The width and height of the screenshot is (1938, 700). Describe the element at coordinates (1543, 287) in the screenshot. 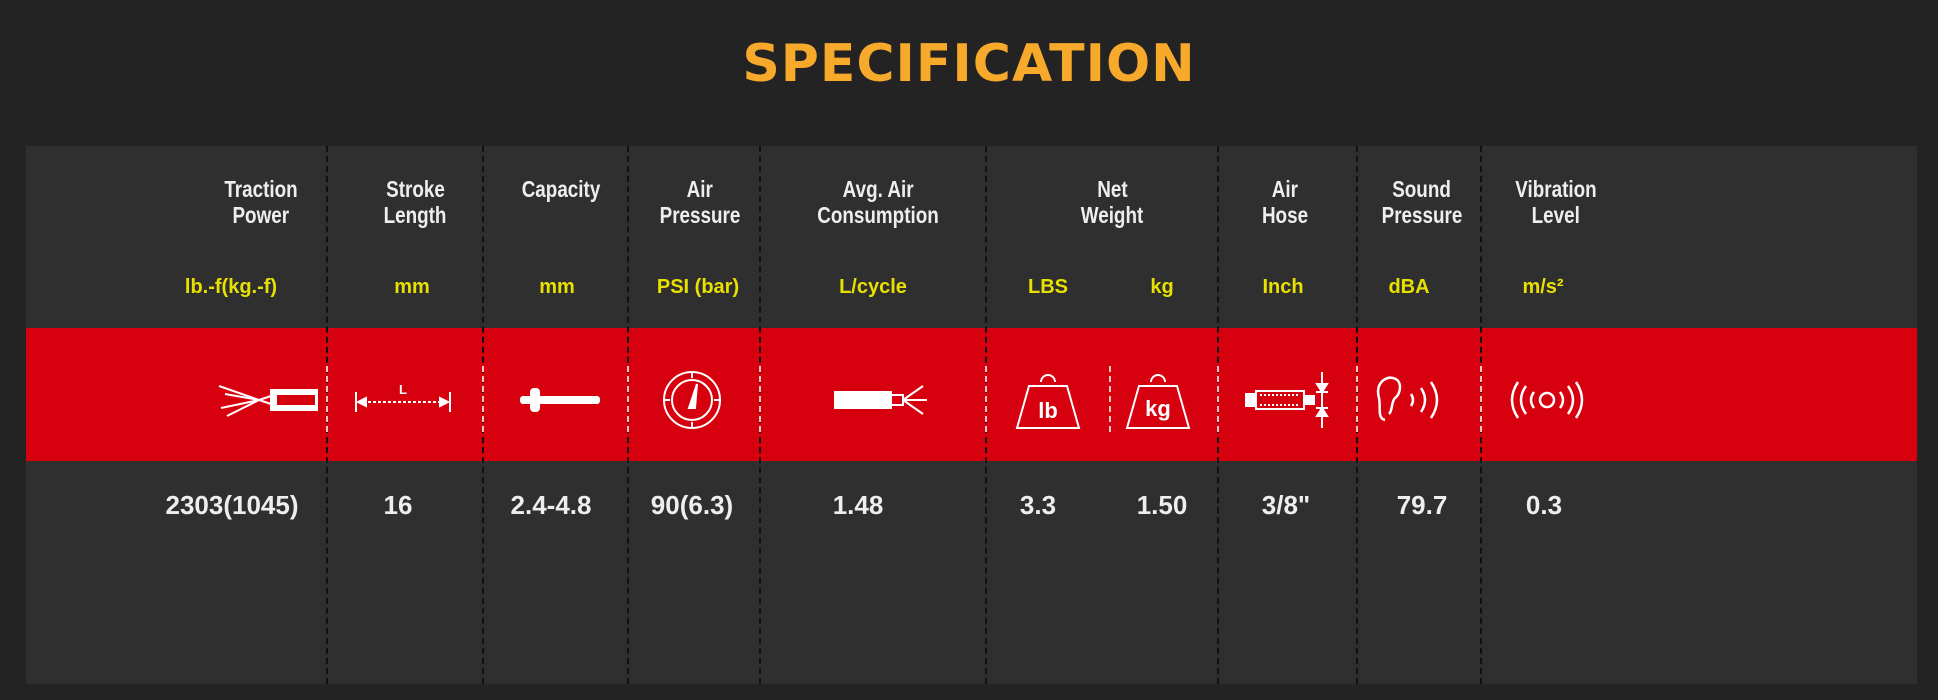

I see `unit-vibration: m/s²` at that location.